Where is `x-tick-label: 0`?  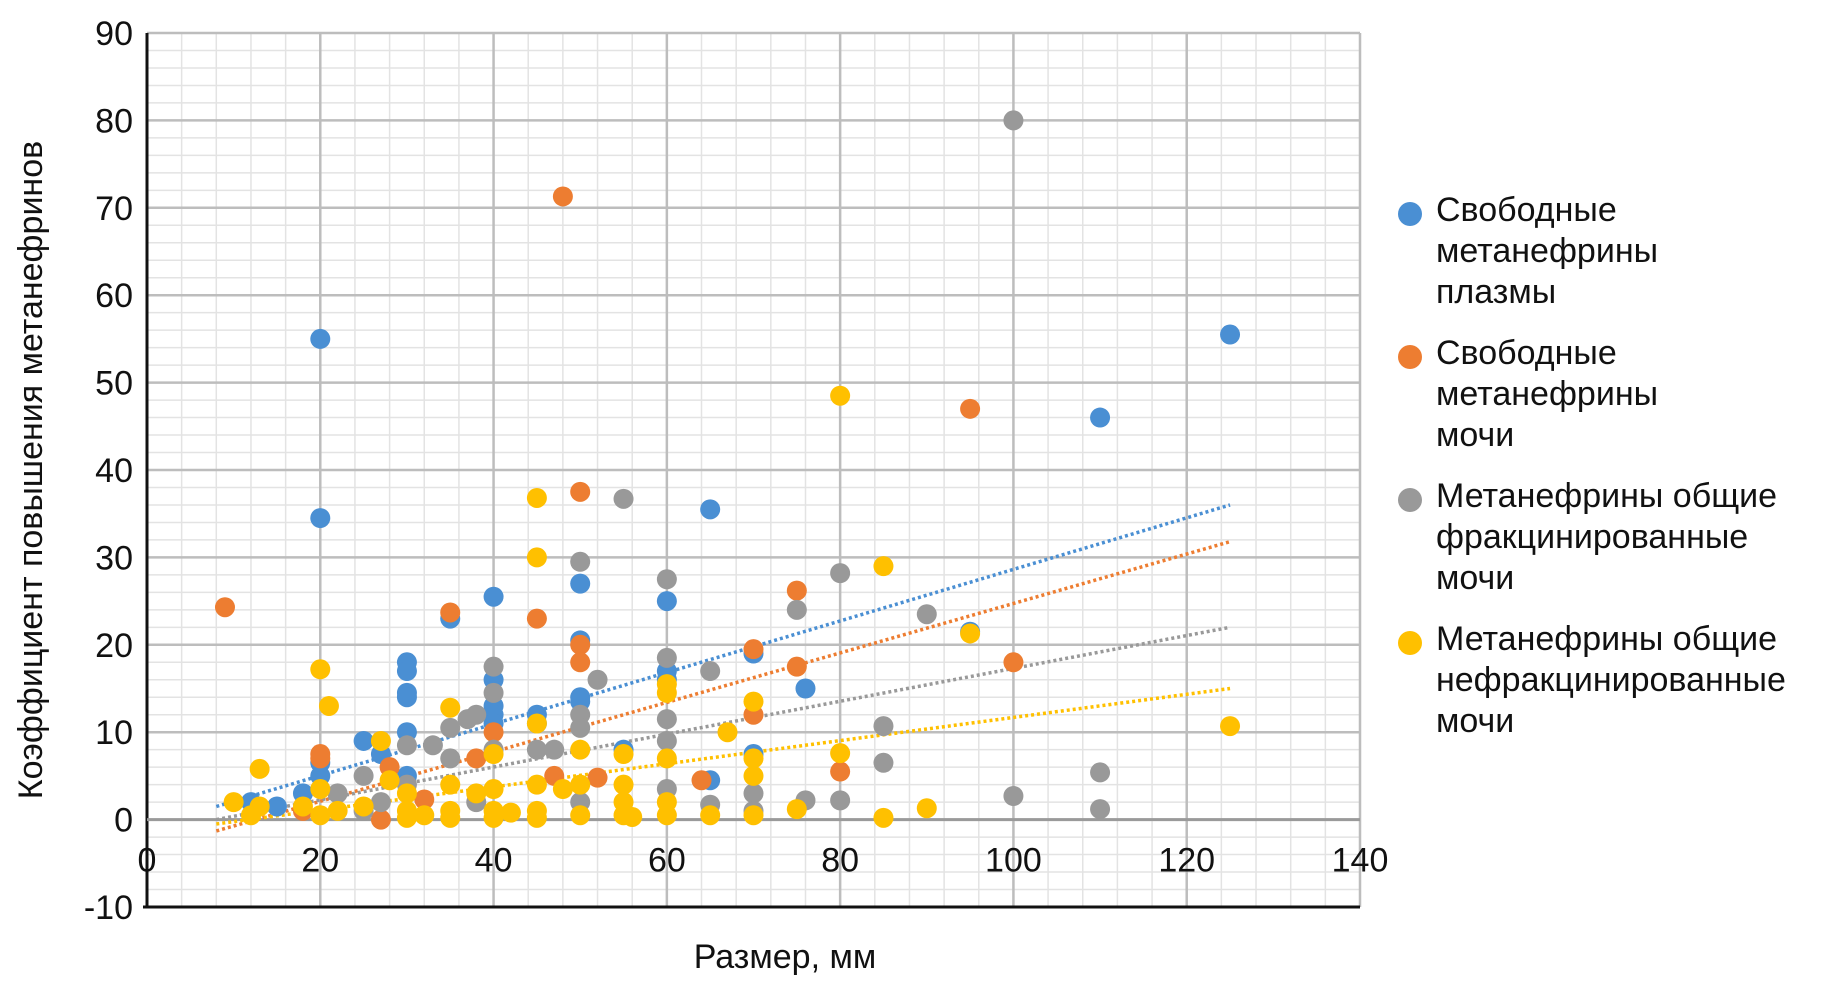 x-tick-label: 0 is located at coordinates (147, 861).